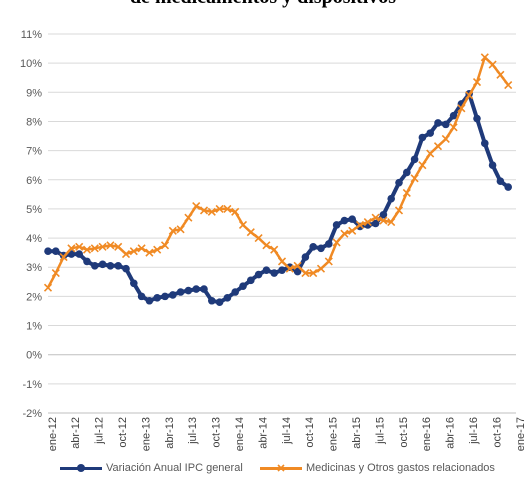 Image resolution: width=526 pixels, height=494 pixels. Describe the element at coordinates (146, 434) in the screenshot. I see `x-tick-label: ene-13` at that location.